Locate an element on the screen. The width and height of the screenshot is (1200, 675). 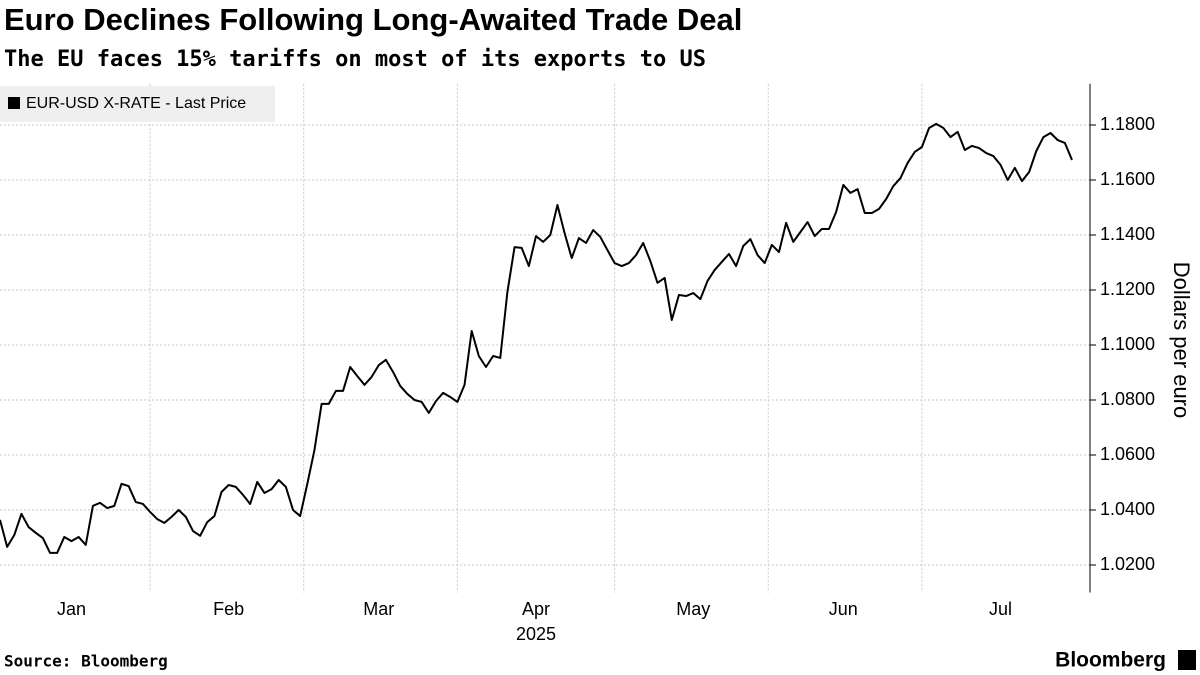
x-tick-label: Mar is located at coordinates (378, 609).